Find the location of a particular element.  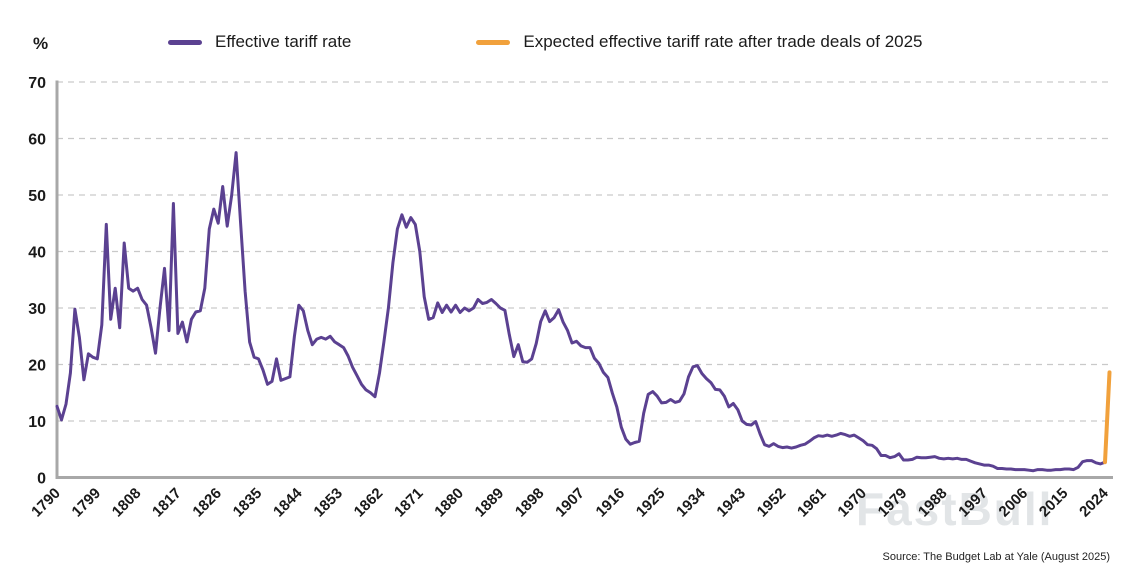

x-tick-label-1826: 1826 is located at coordinates (207, 503).